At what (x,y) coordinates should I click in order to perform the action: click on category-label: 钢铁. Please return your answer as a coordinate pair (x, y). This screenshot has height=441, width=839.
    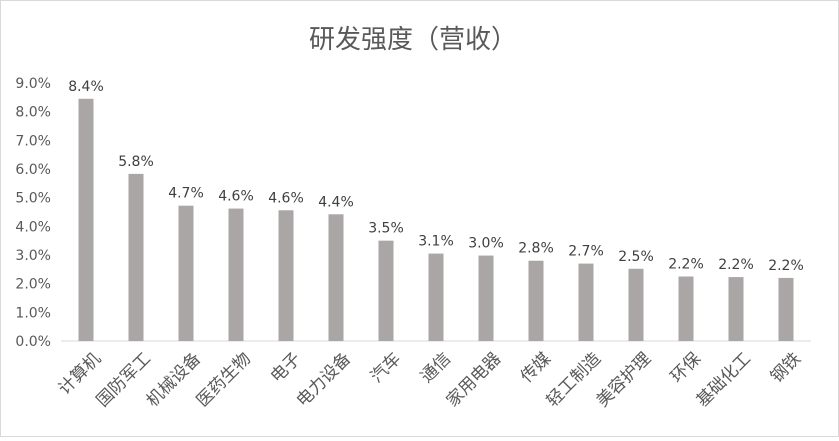
    Looking at the image, I should click on (786, 368).